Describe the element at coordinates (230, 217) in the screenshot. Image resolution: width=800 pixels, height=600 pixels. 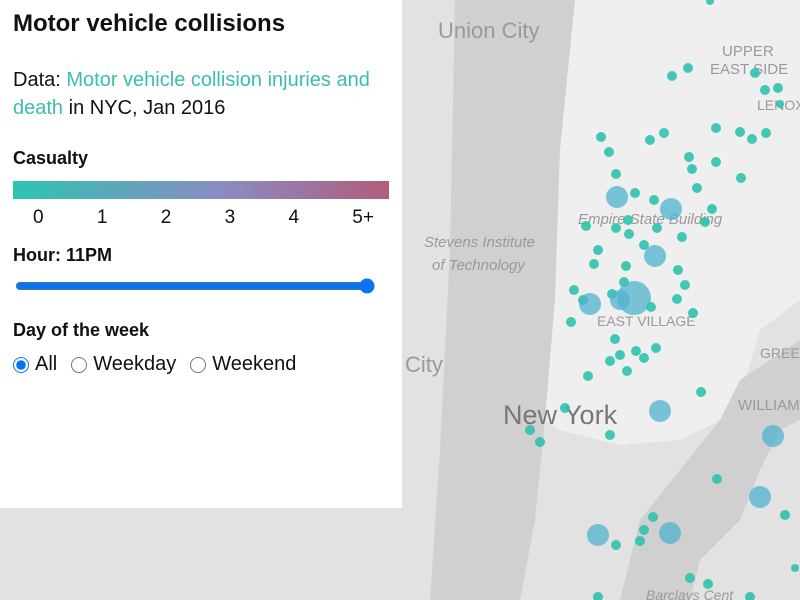
I see `casualty-tick: 3` at that location.